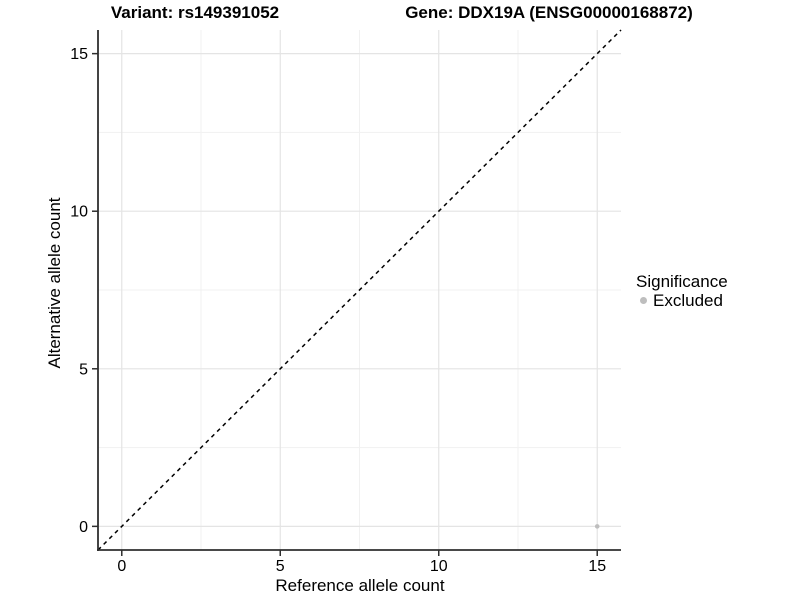  I want to click on legend-item-excluded: Excluded, so click(682, 300).